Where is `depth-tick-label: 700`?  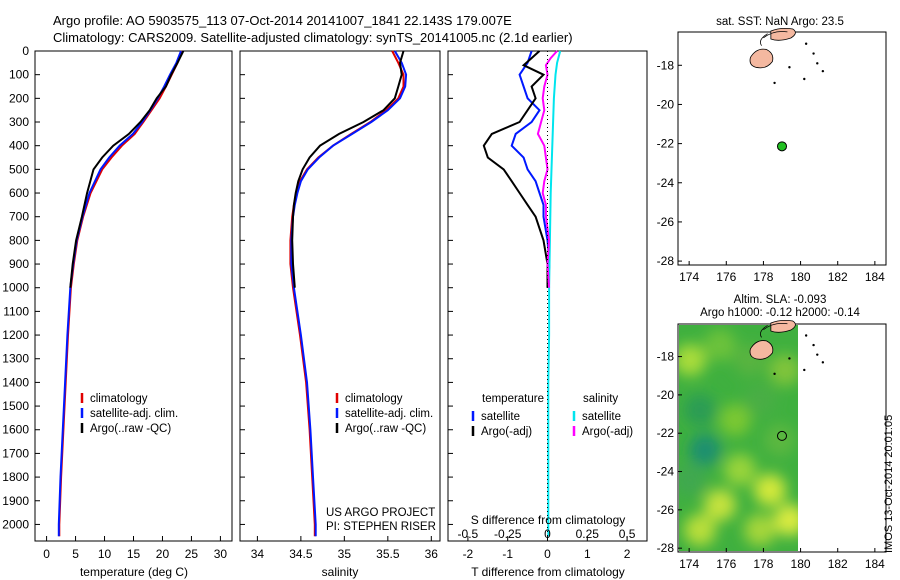 depth-tick-label: 700 is located at coordinates (19, 217).